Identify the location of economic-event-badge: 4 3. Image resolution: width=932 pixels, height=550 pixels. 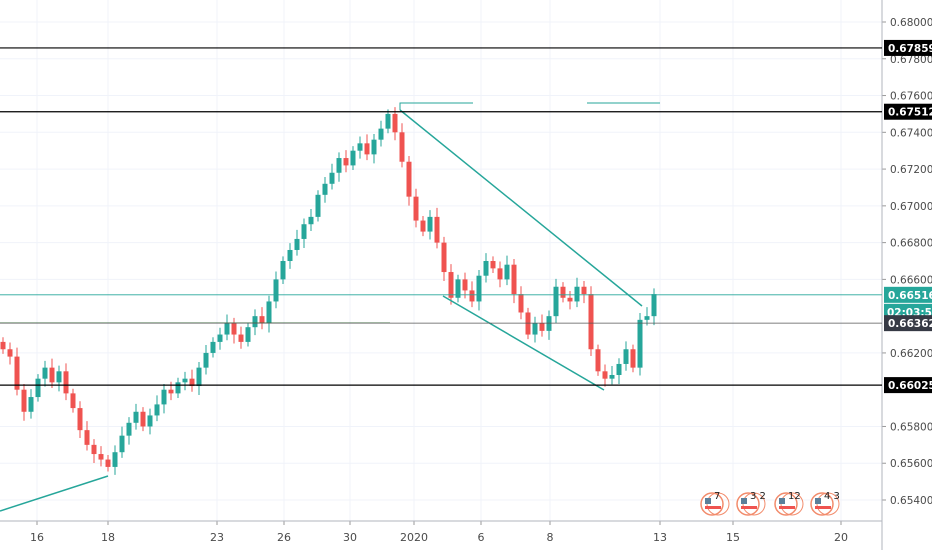
(825, 503).